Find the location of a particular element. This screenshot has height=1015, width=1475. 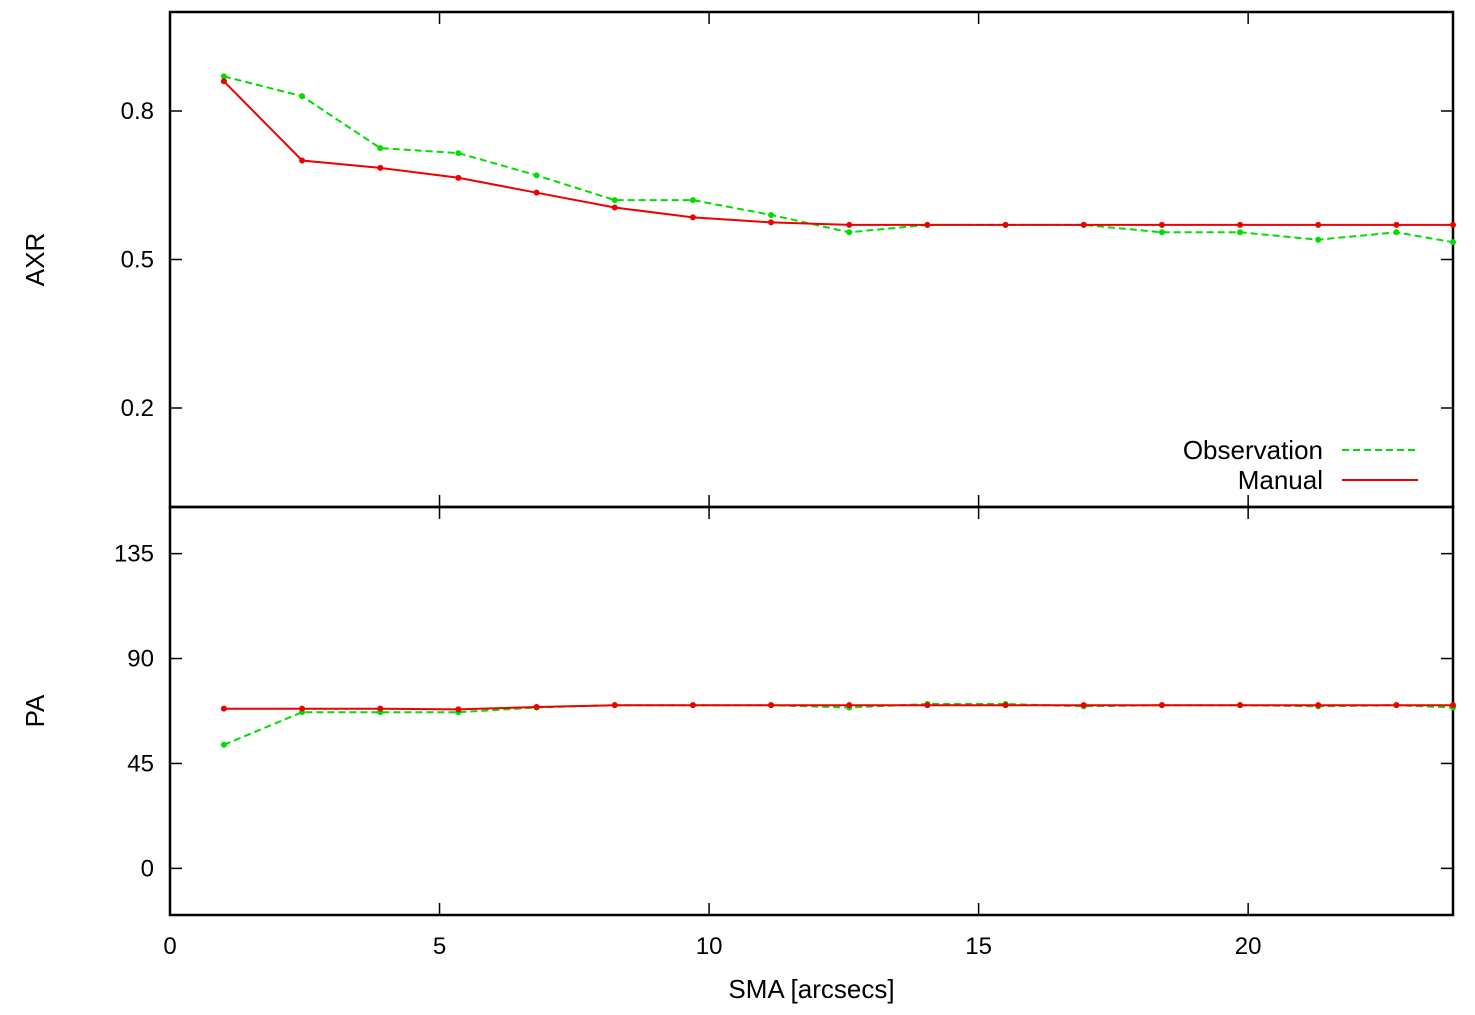

legend-label-observation: Observation is located at coordinates (1253, 450).